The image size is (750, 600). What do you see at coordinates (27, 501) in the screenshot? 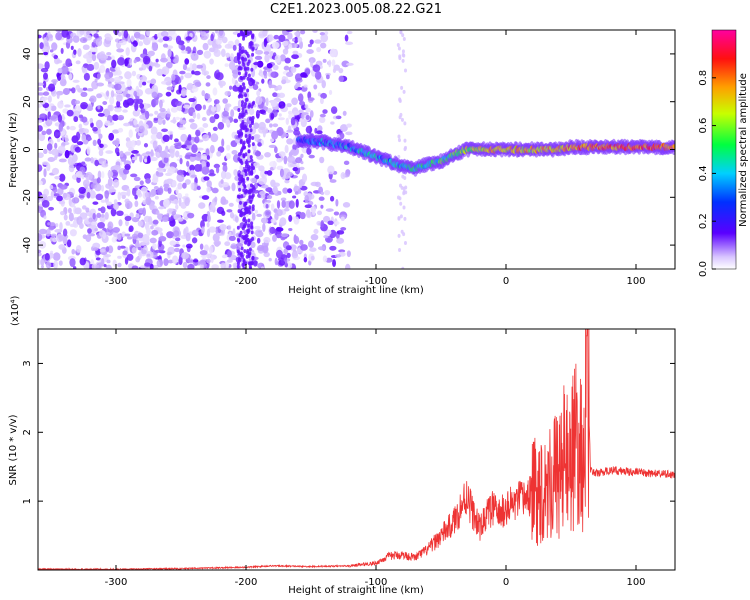
I see `y-tick-label: 1` at bounding box center [27, 501].